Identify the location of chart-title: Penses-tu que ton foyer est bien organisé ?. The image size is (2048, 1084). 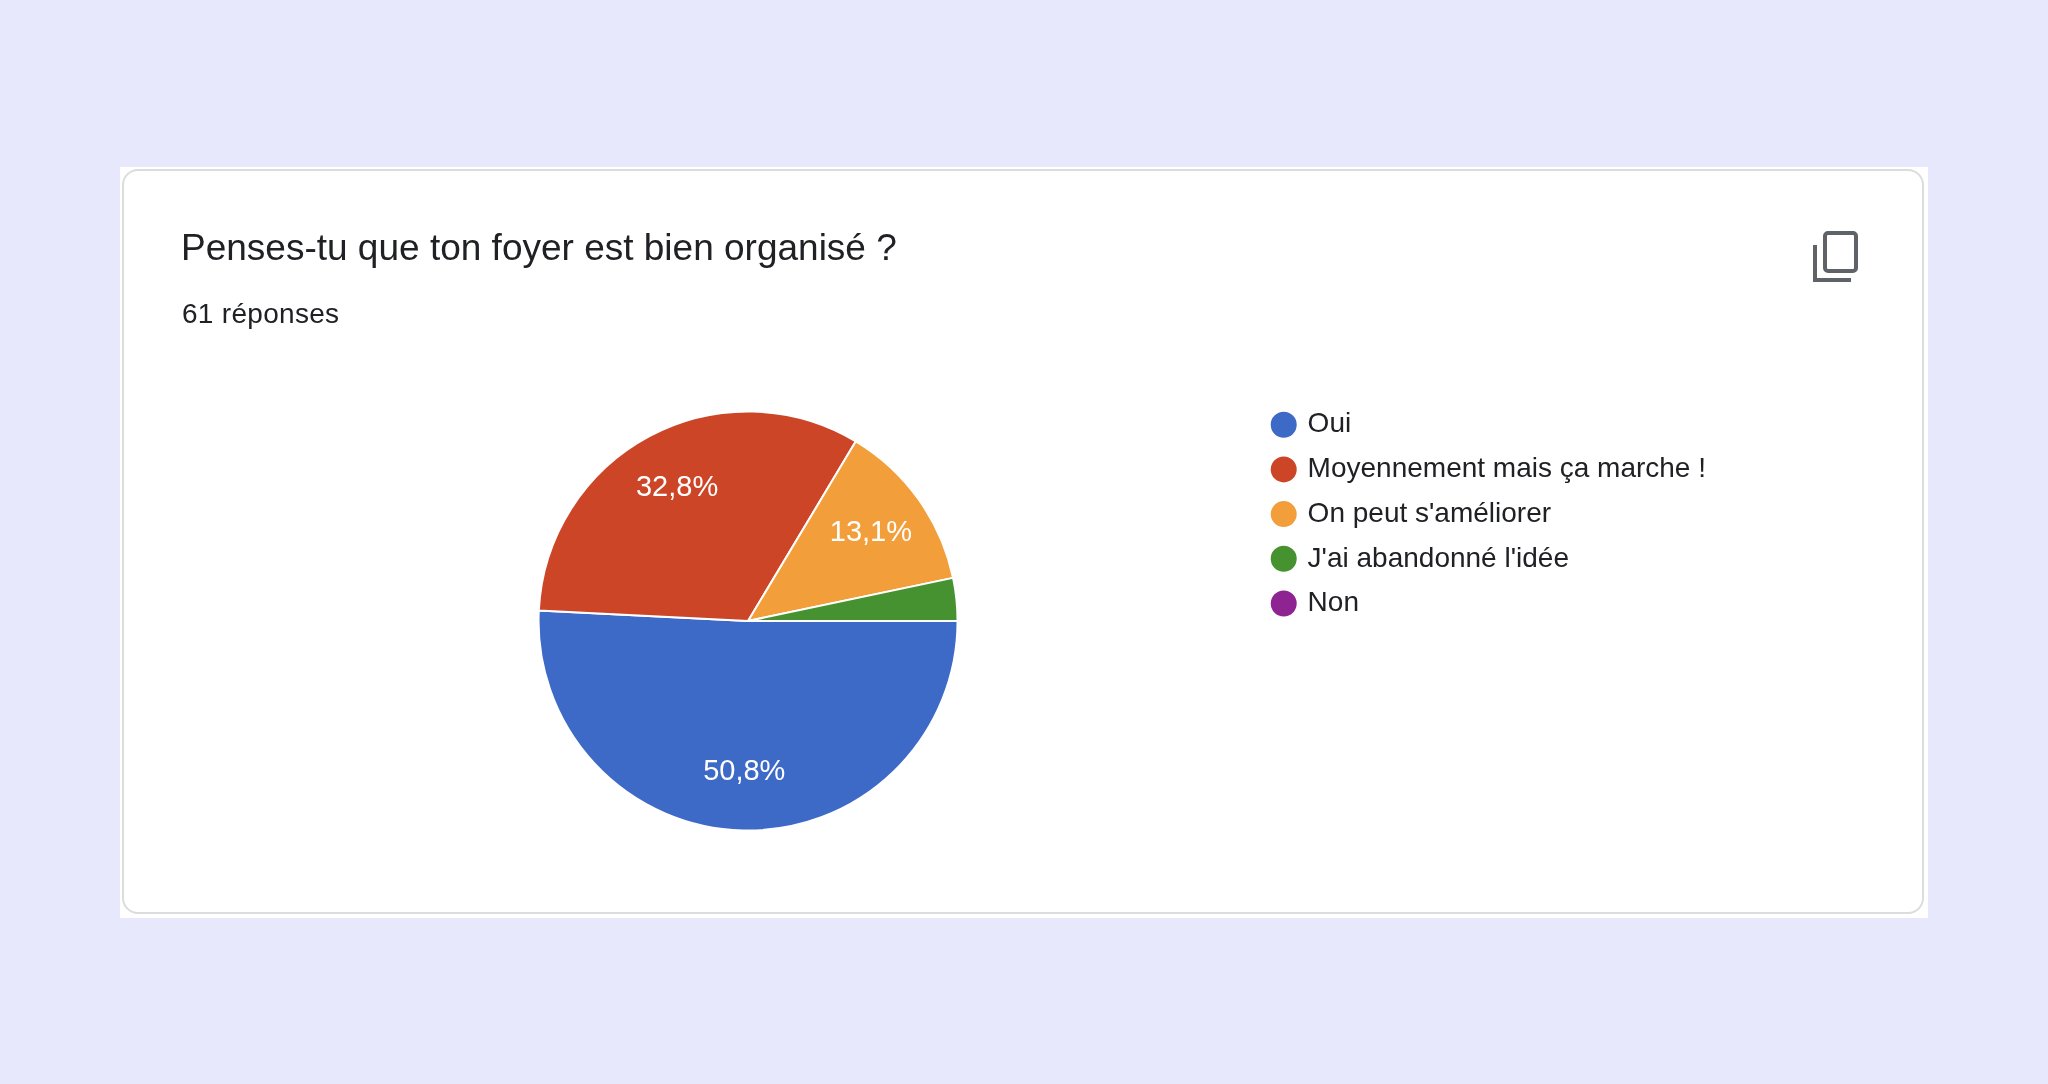
(539, 247).